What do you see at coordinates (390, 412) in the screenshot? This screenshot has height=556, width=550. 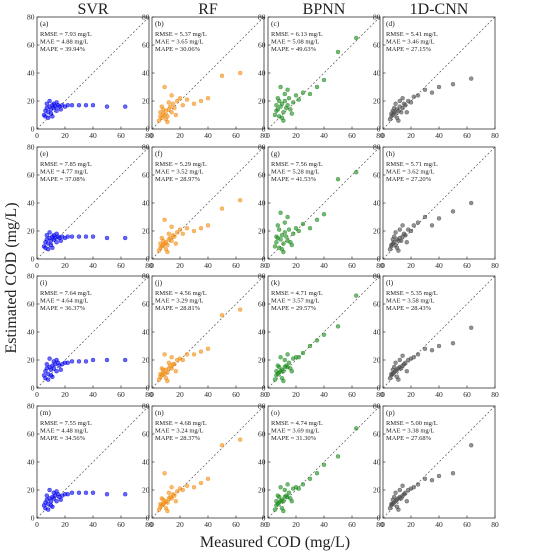 I see `panel-label: (p)` at bounding box center [390, 412].